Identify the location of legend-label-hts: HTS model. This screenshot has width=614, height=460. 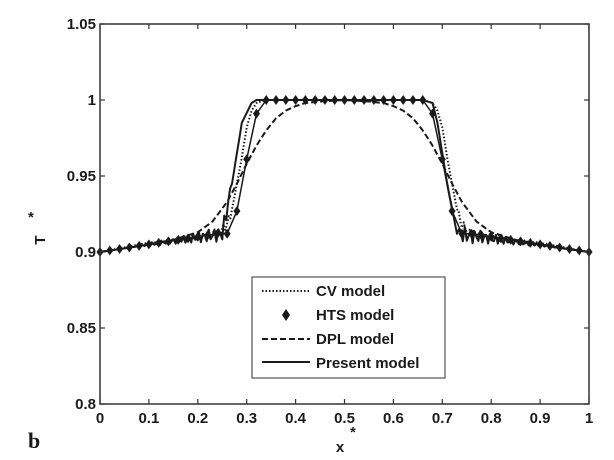
(355, 315).